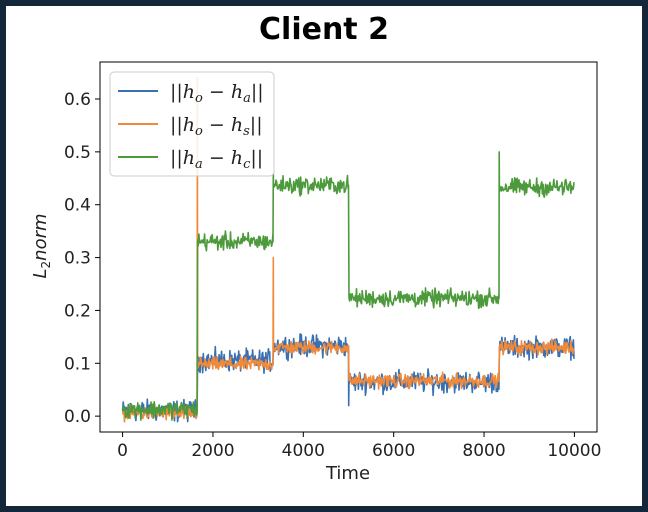  Describe the element at coordinates (212, 451) in the screenshot. I see `x-tick-label: 2000` at that location.